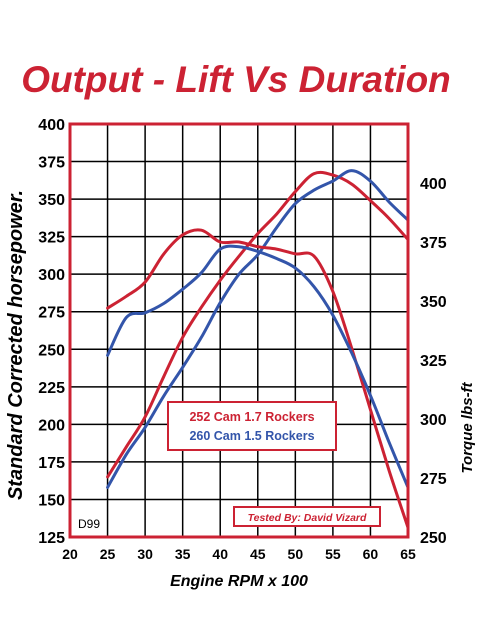 This screenshot has width=480, height=640. What do you see at coordinates (236, 79) in the screenshot?
I see `chart-title: Output - Lift Vs Duration` at bounding box center [236, 79].